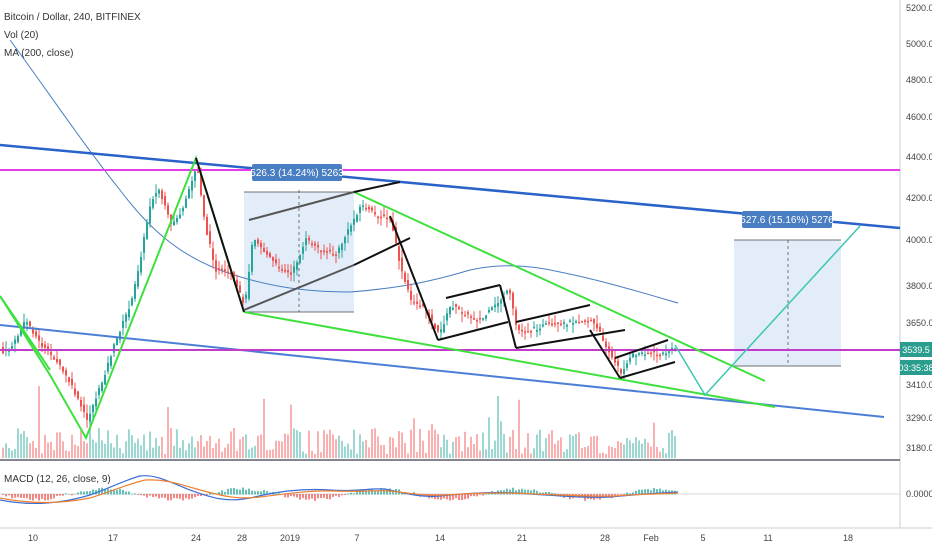  Describe the element at coordinates (473, 291) in the screenshot. I see `channel-2-upper` at that location.